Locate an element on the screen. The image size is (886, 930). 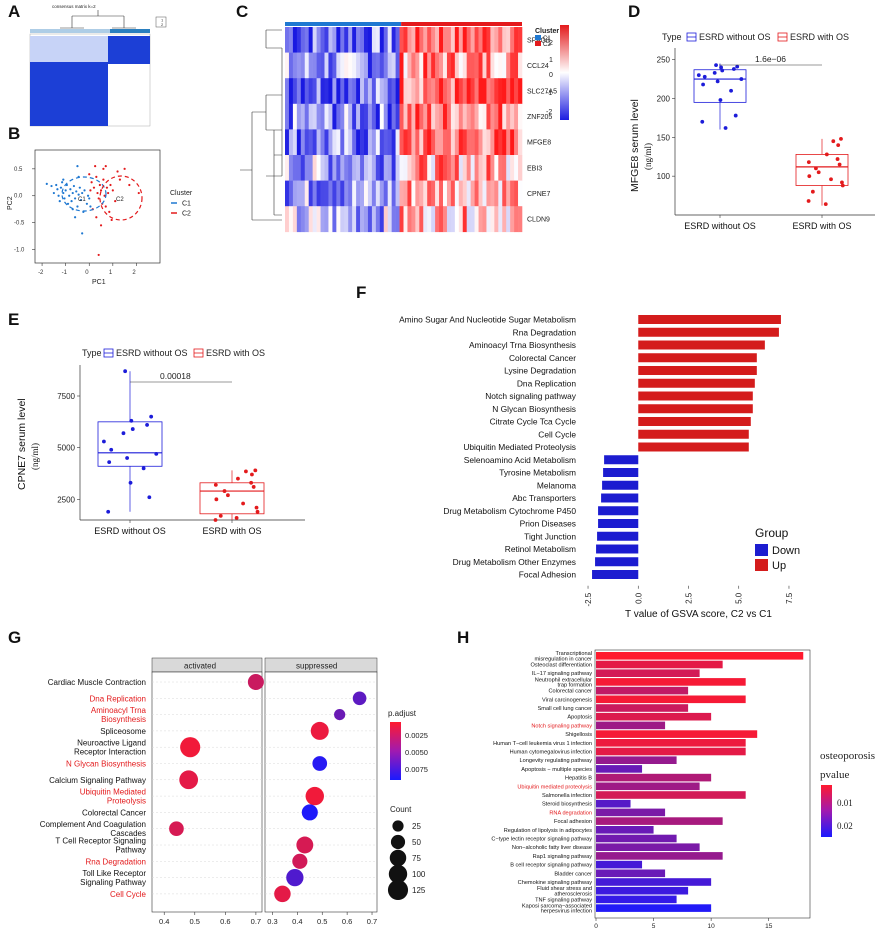
panel-g-count-legend-label: 125 is located at coordinates (419, 890).